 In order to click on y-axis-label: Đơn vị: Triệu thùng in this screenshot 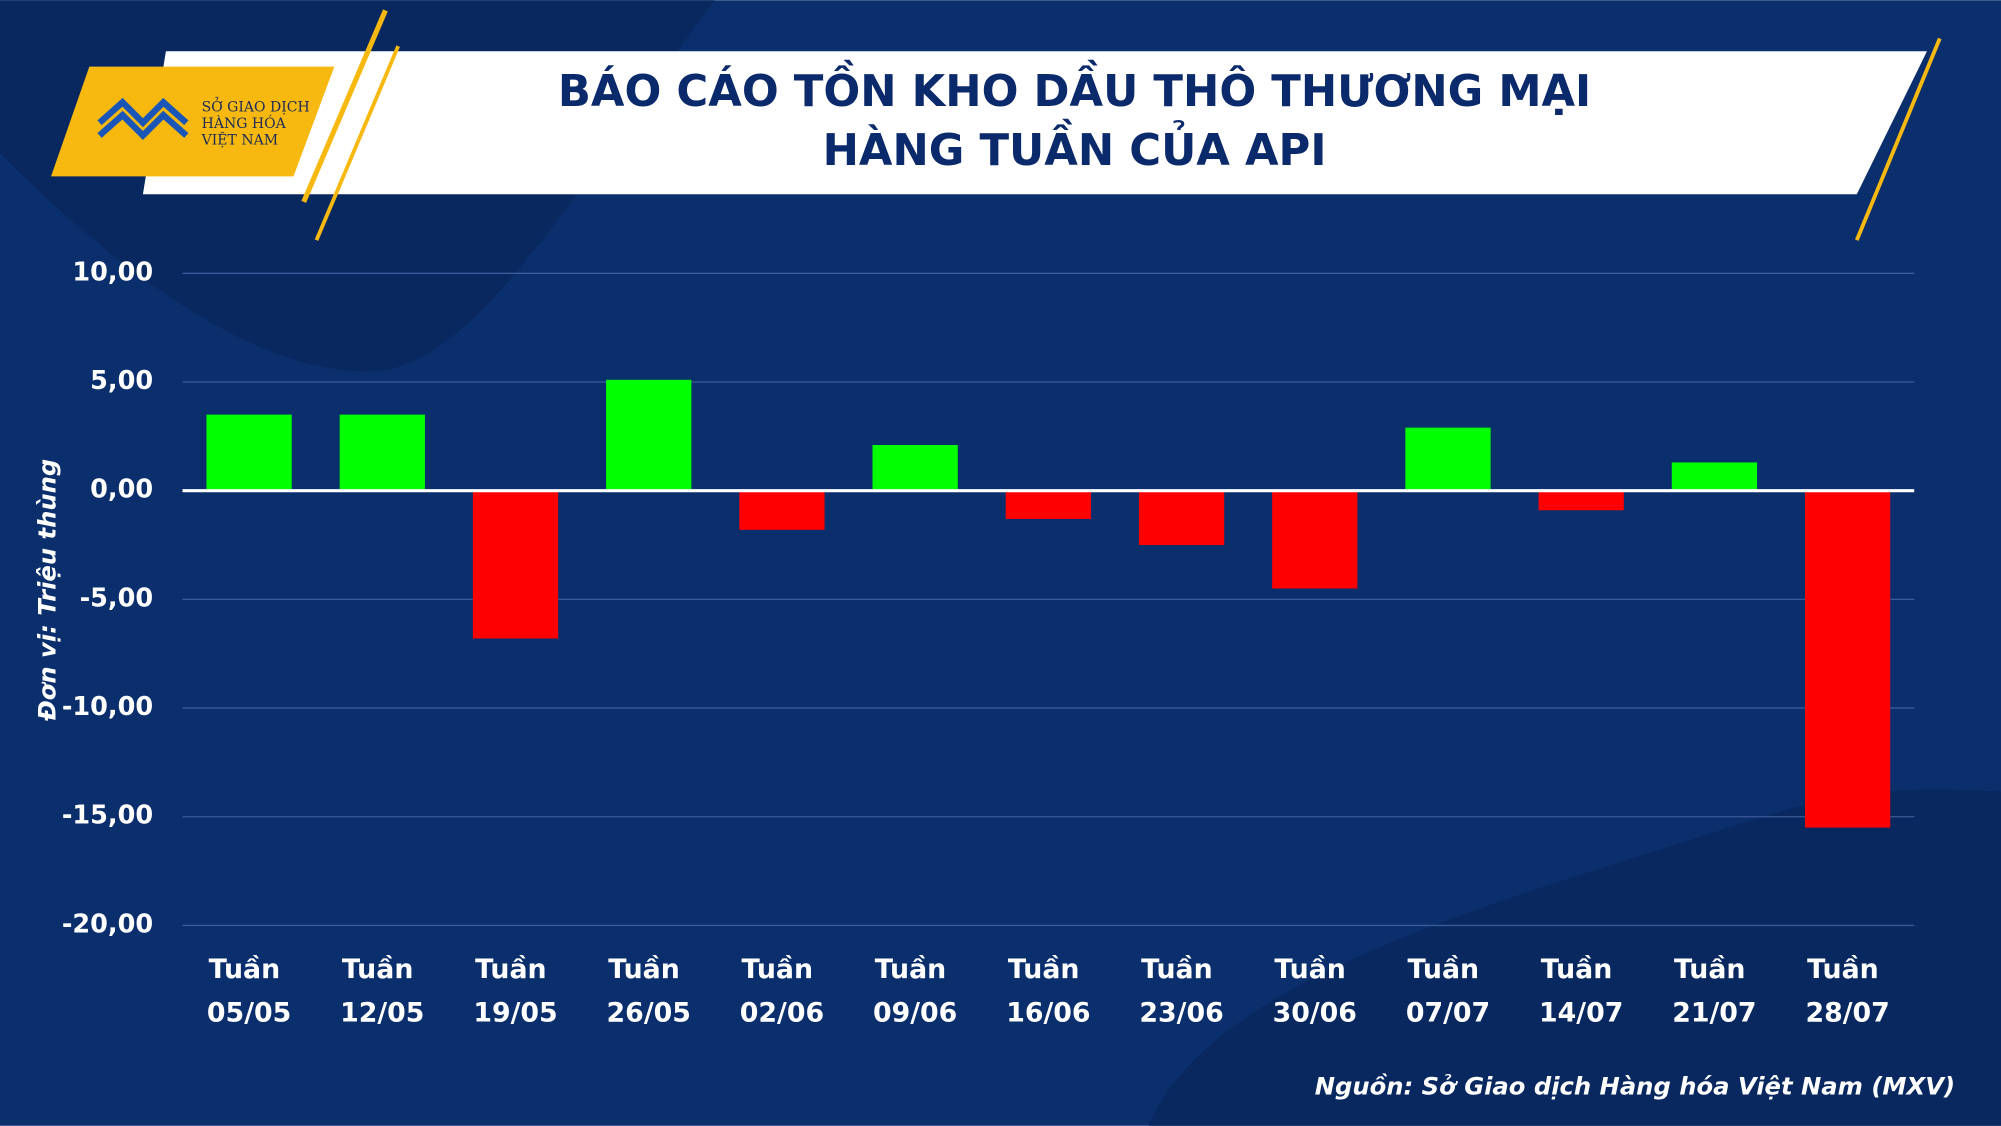, I will do `click(46, 590)`.